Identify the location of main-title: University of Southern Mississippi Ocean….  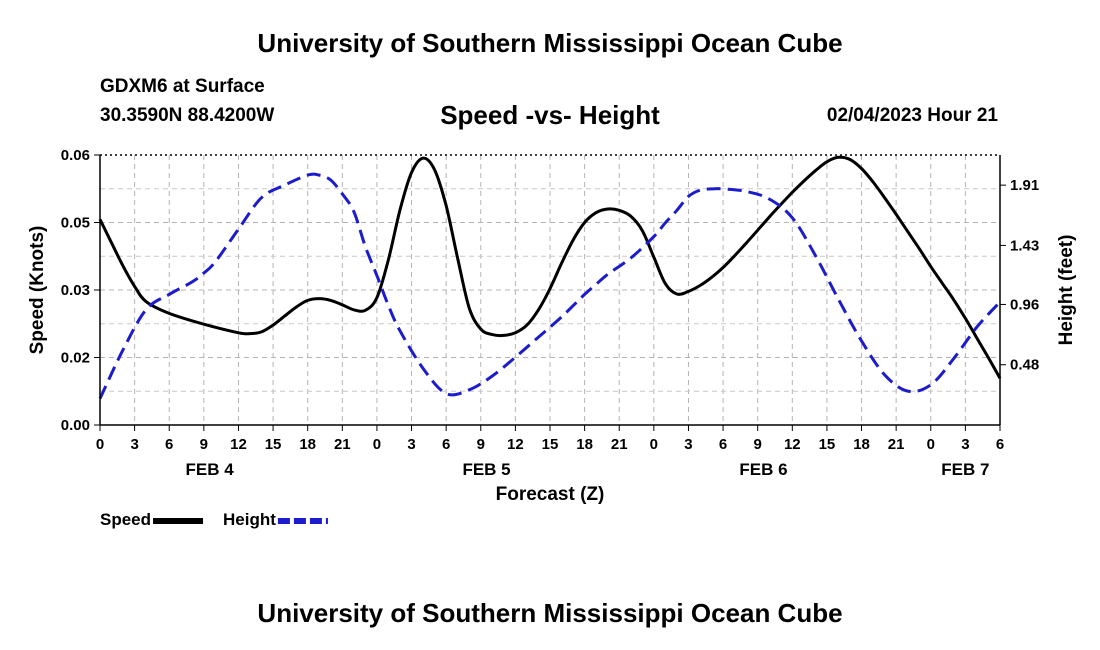
(550, 43).